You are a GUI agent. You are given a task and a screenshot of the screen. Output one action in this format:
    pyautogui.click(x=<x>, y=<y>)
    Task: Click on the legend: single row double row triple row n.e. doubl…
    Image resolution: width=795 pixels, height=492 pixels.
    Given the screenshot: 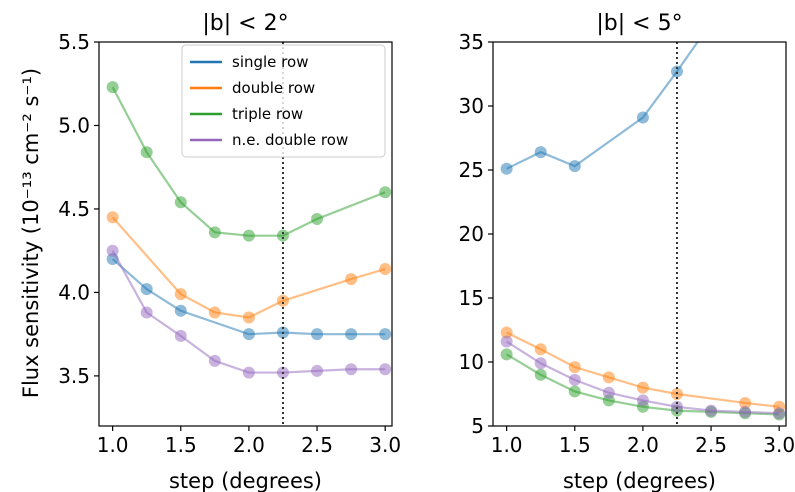 What is the action you would take?
    pyautogui.click(x=283, y=101)
    